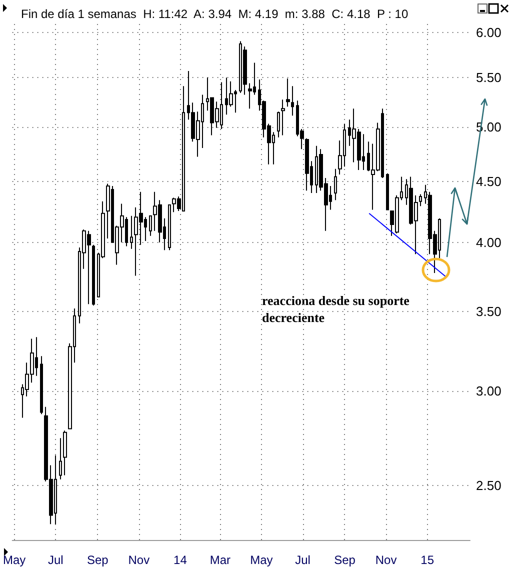 The image size is (516, 574). I want to click on y-tick-label: 3.00, so click(489, 391).